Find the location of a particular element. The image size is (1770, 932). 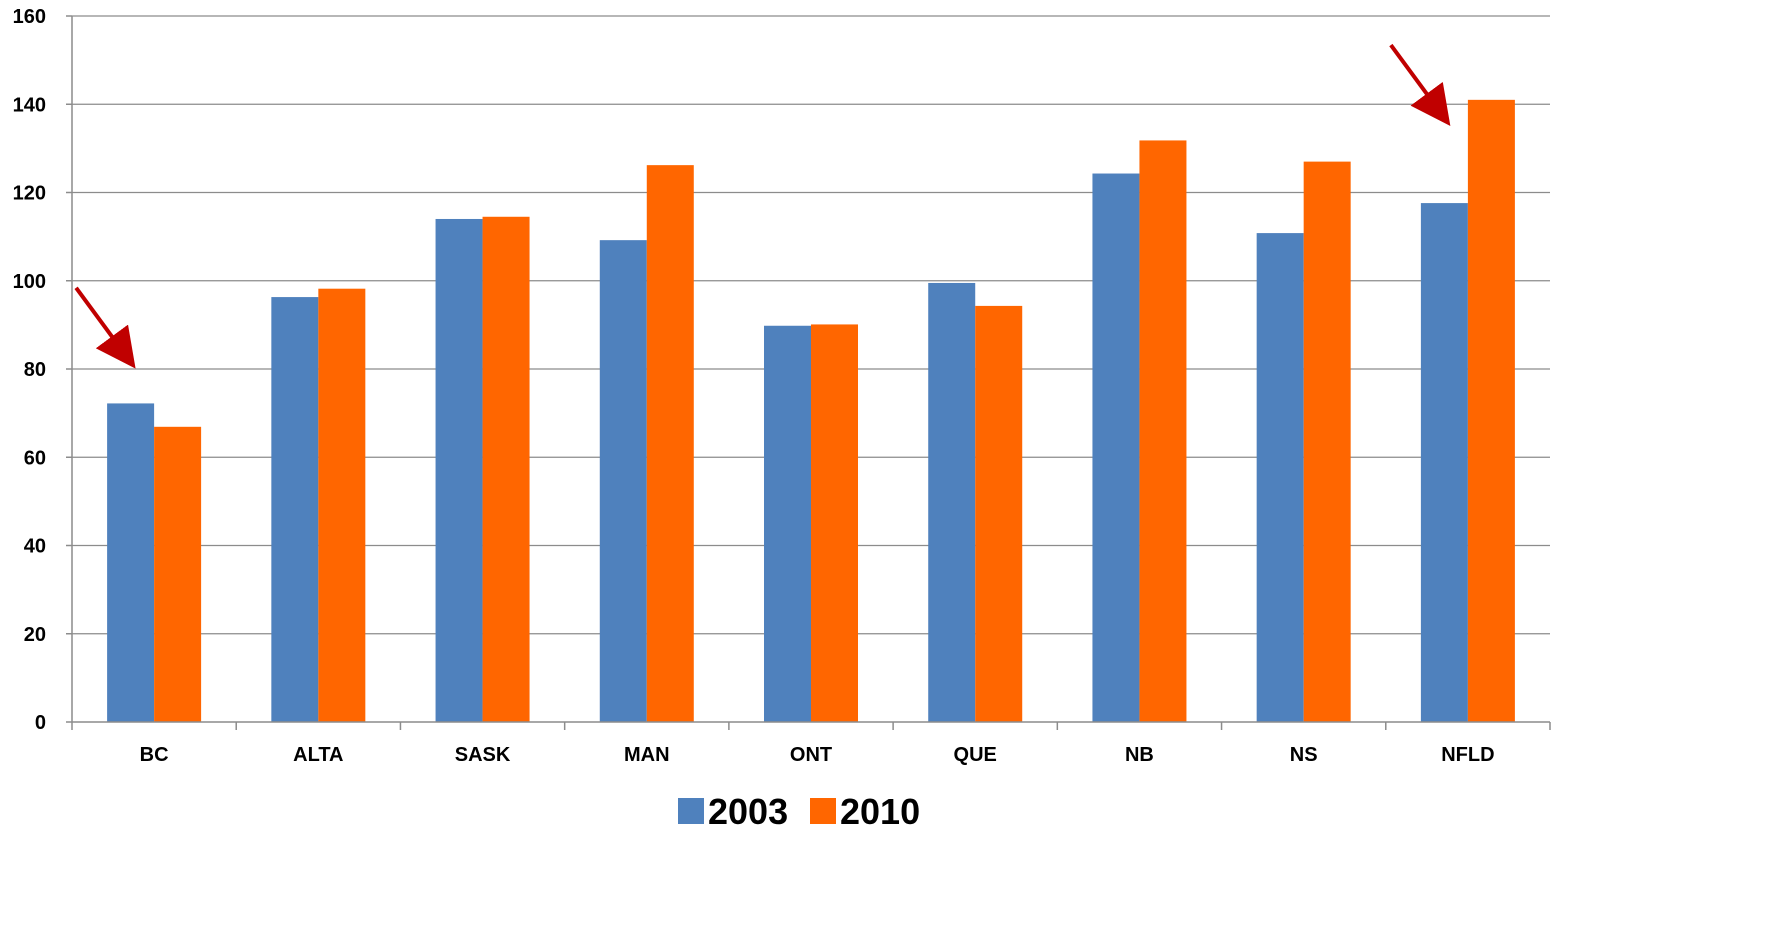

legend-swatch-2003 is located at coordinates (691, 811).